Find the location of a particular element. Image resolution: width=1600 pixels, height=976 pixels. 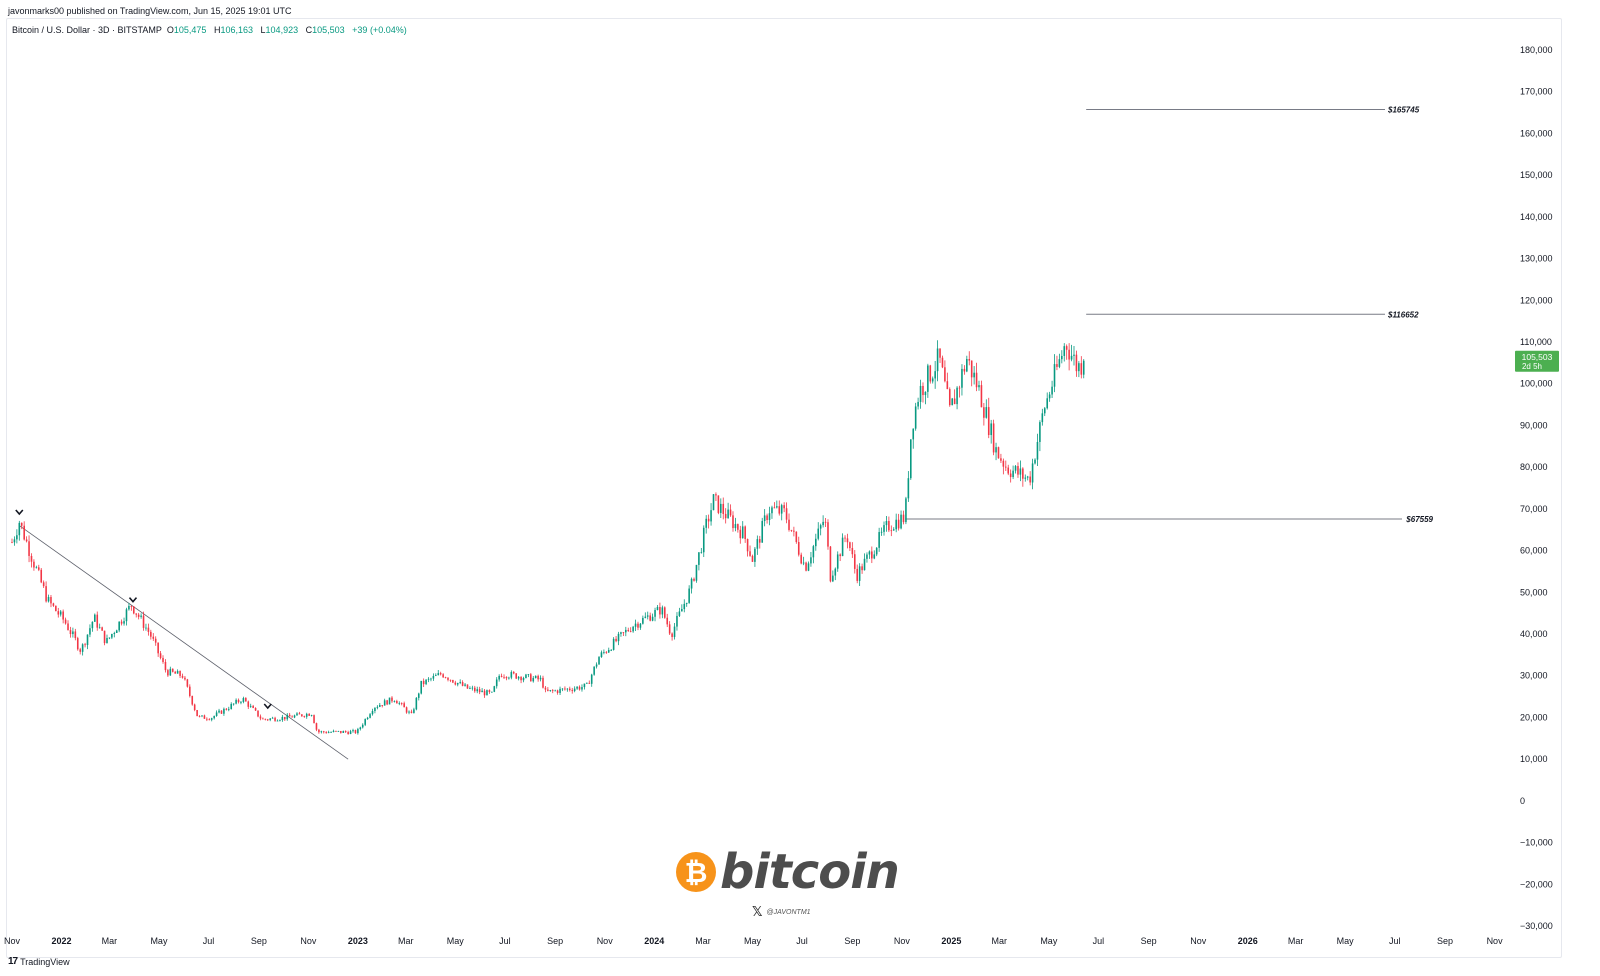

x-tick-label: Nov is located at coordinates (902, 941).